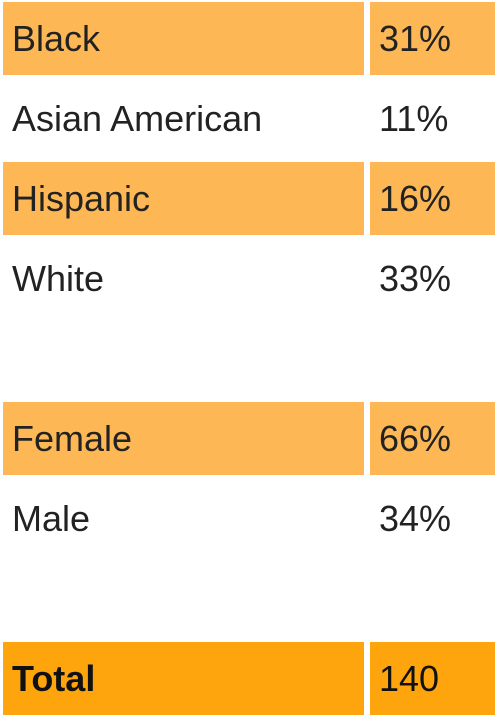 Image resolution: width=498 pixels, height=716 pixels. What do you see at coordinates (183, 678) in the screenshot?
I see `row-label: Total` at bounding box center [183, 678].